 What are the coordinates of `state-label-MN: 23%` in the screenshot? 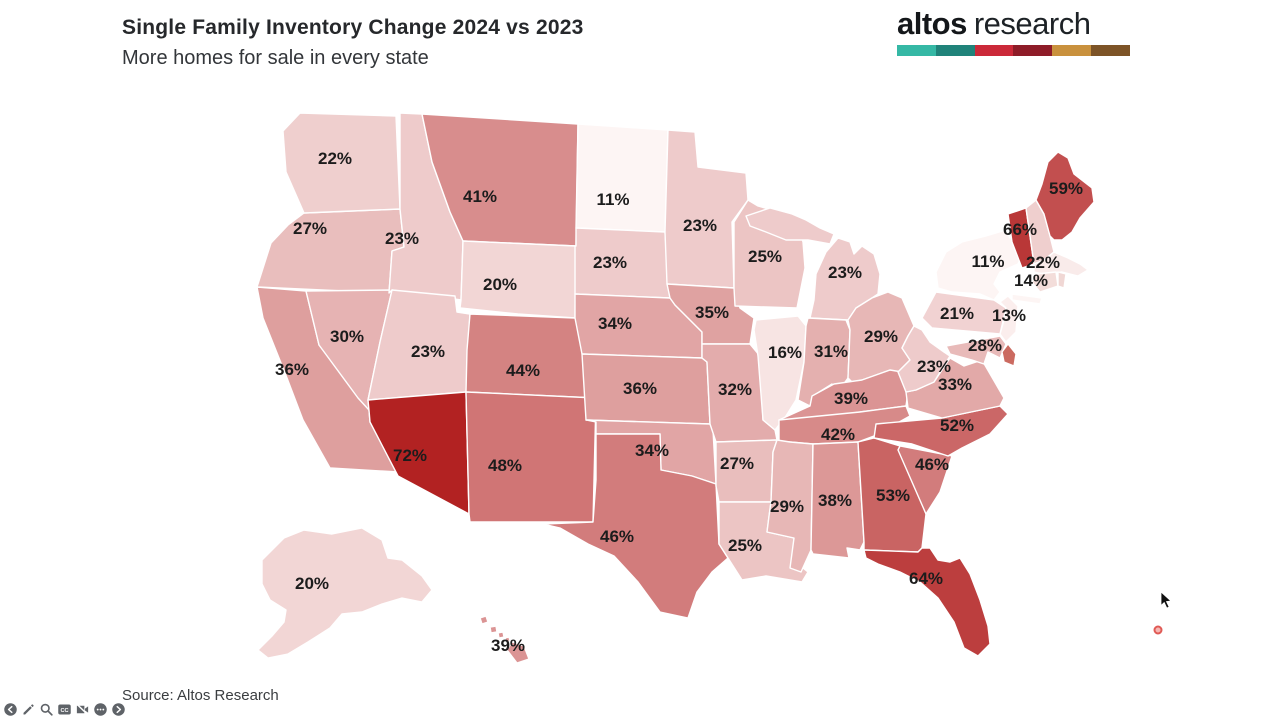 It's located at (700, 225).